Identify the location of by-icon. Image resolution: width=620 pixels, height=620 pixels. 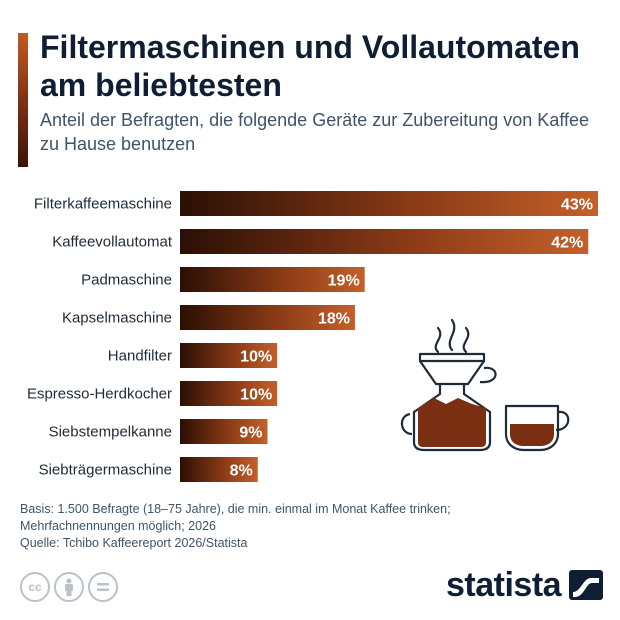
(69, 587).